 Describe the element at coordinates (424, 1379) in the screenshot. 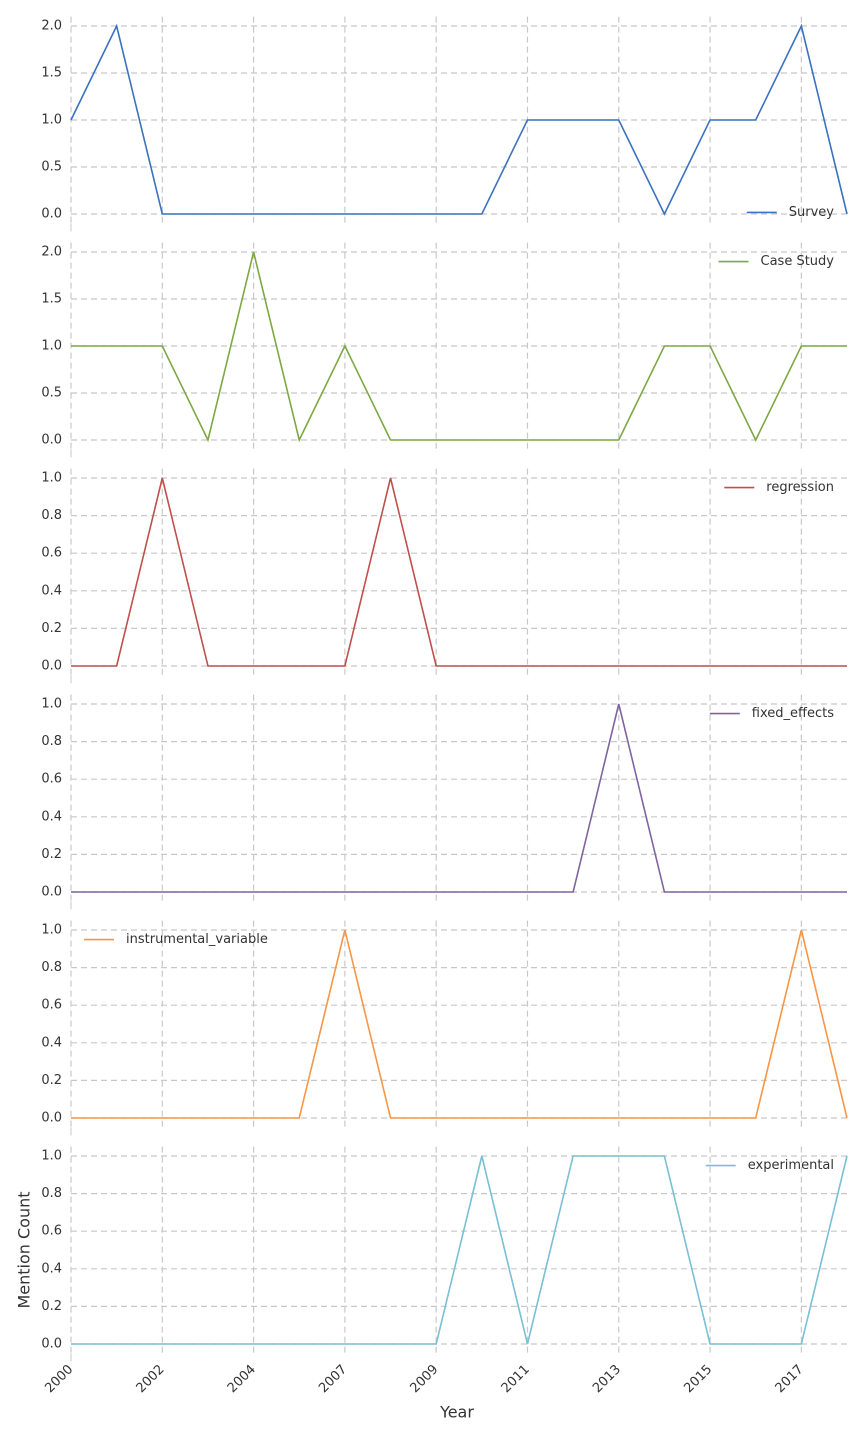

I see `x-tick-label: 2009` at that location.